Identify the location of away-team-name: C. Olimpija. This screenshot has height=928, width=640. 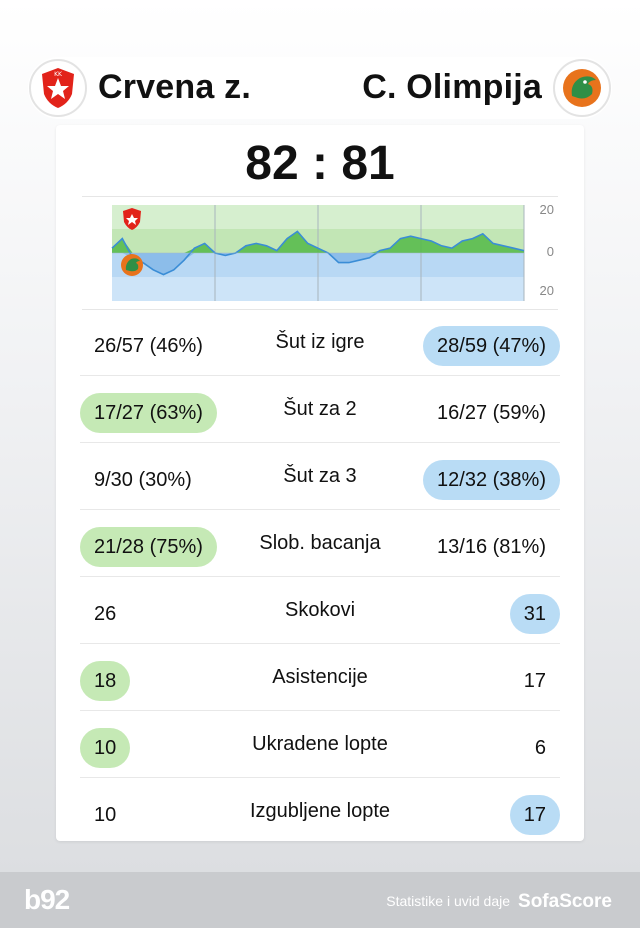
(452, 87).